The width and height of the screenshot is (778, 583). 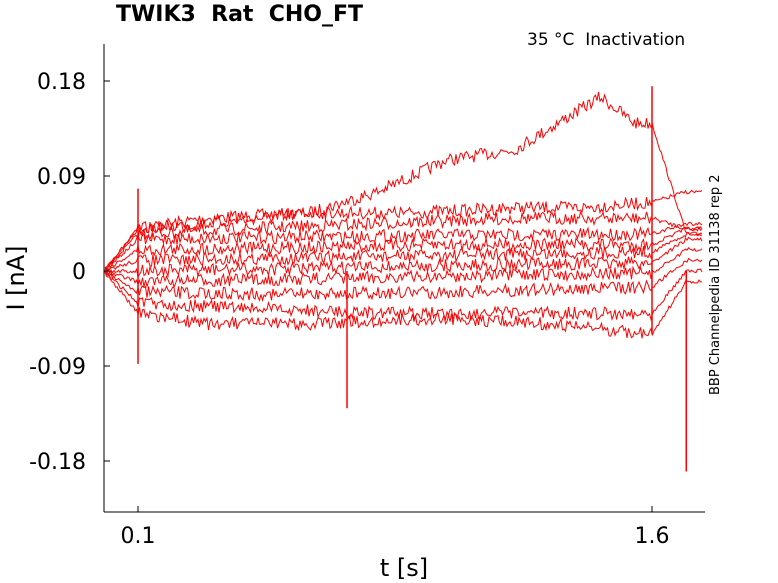 What do you see at coordinates (79, 272) in the screenshot?
I see `y-tick-label: 0` at bounding box center [79, 272].